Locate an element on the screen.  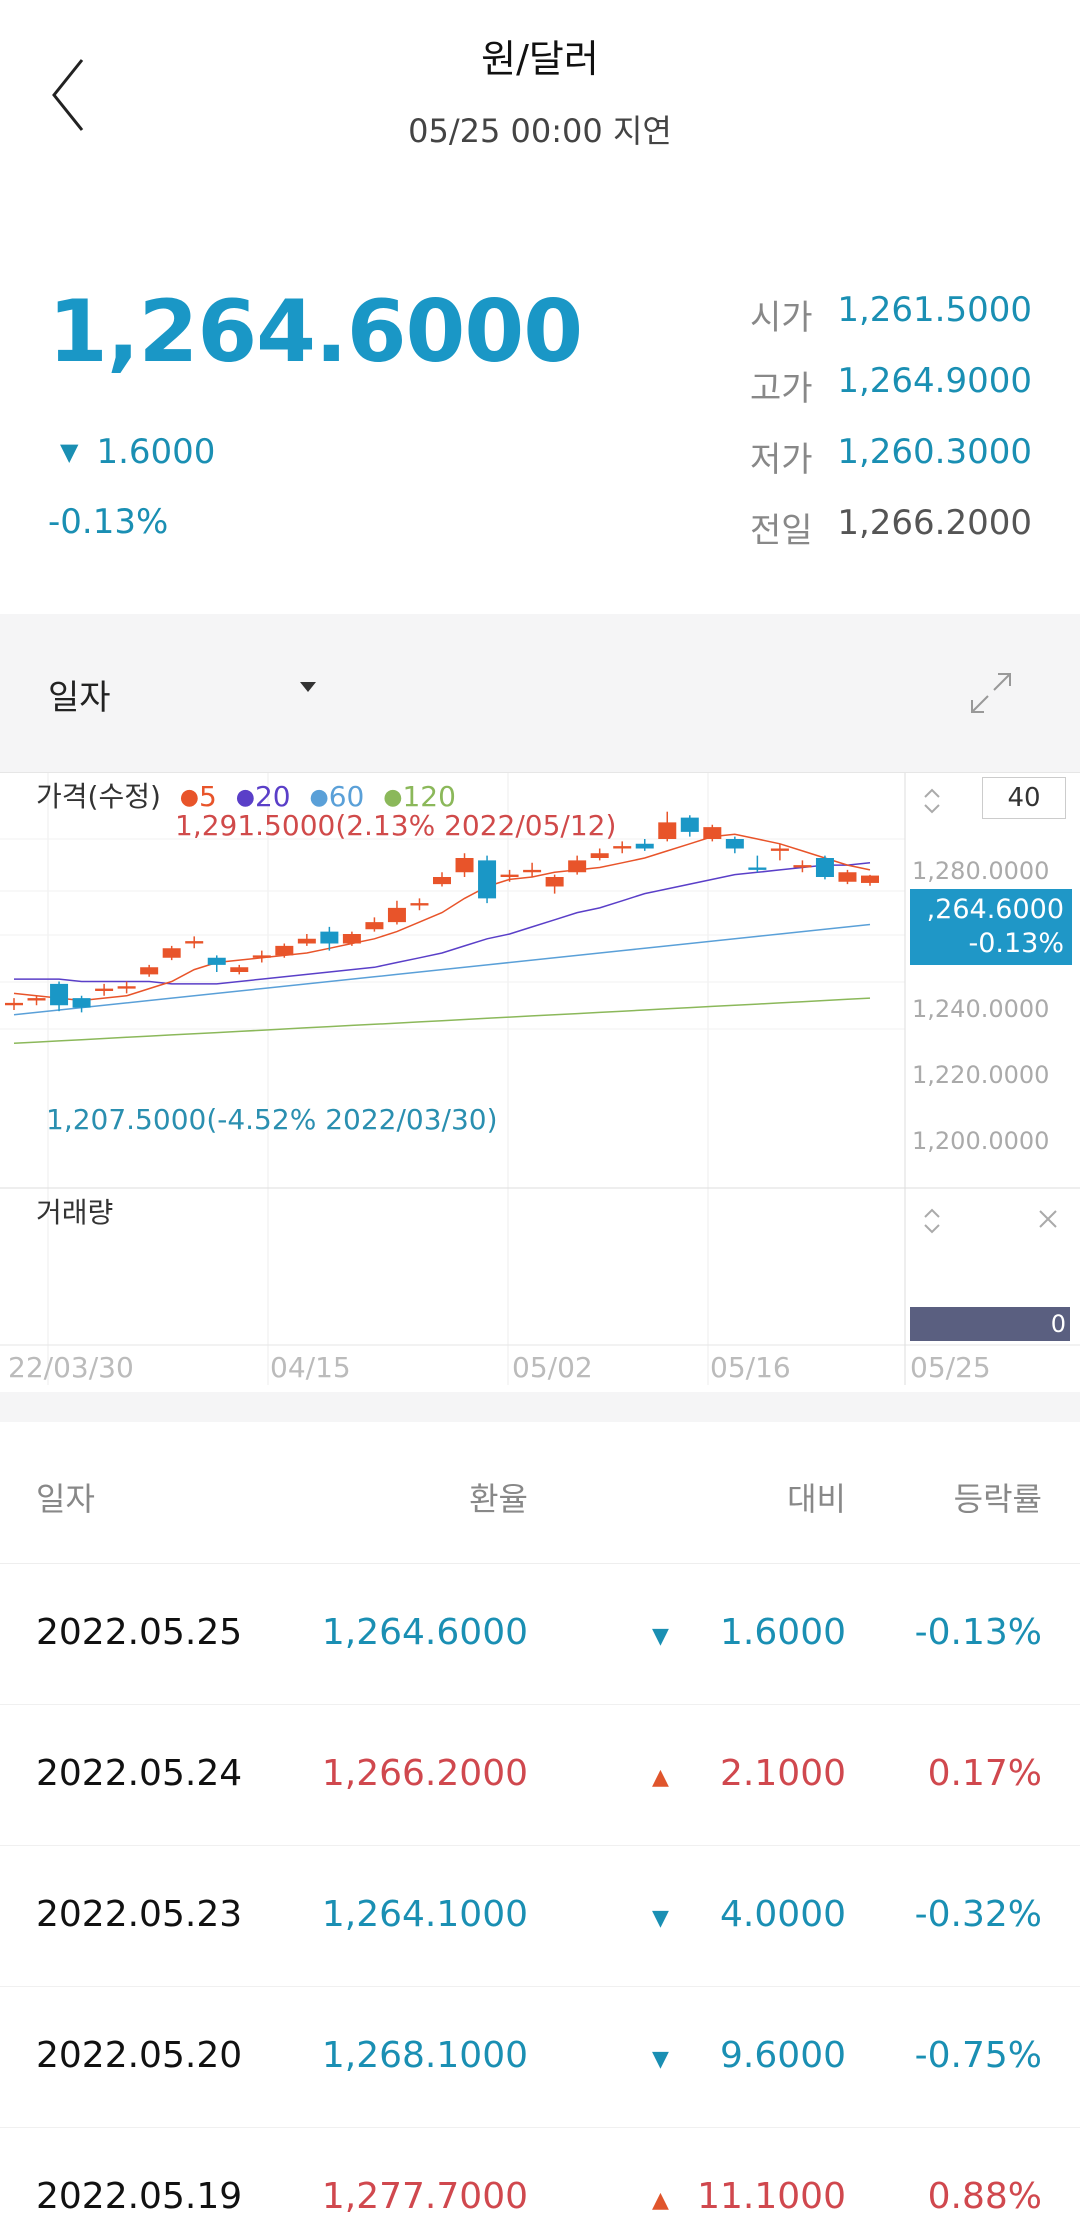
ohlc-high: 고가 1,264.9000 is located at coordinates (890, 396).